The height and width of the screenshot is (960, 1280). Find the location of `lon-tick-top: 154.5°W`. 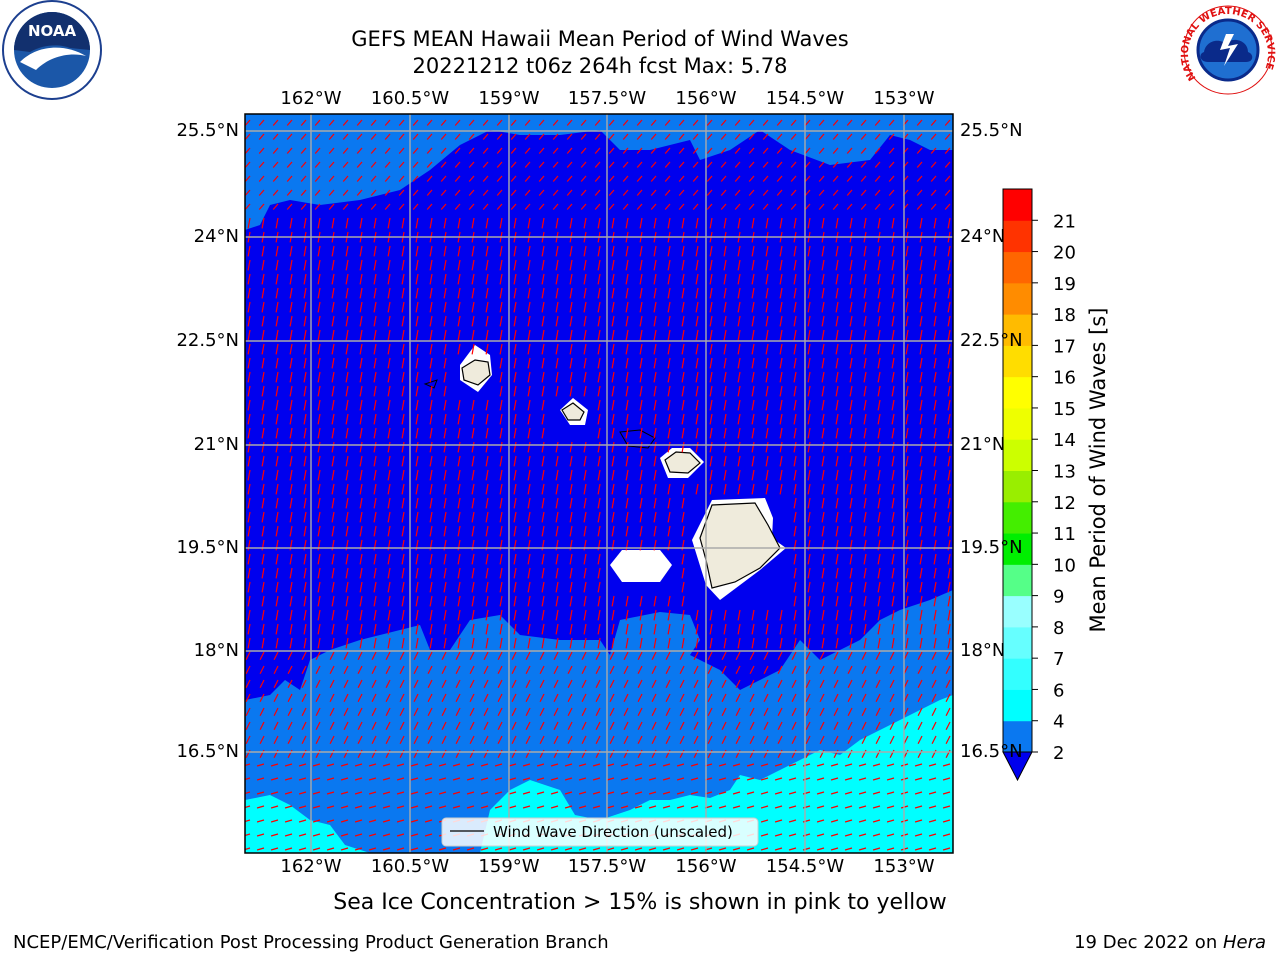

lon-tick-top: 154.5°W is located at coordinates (805, 98).